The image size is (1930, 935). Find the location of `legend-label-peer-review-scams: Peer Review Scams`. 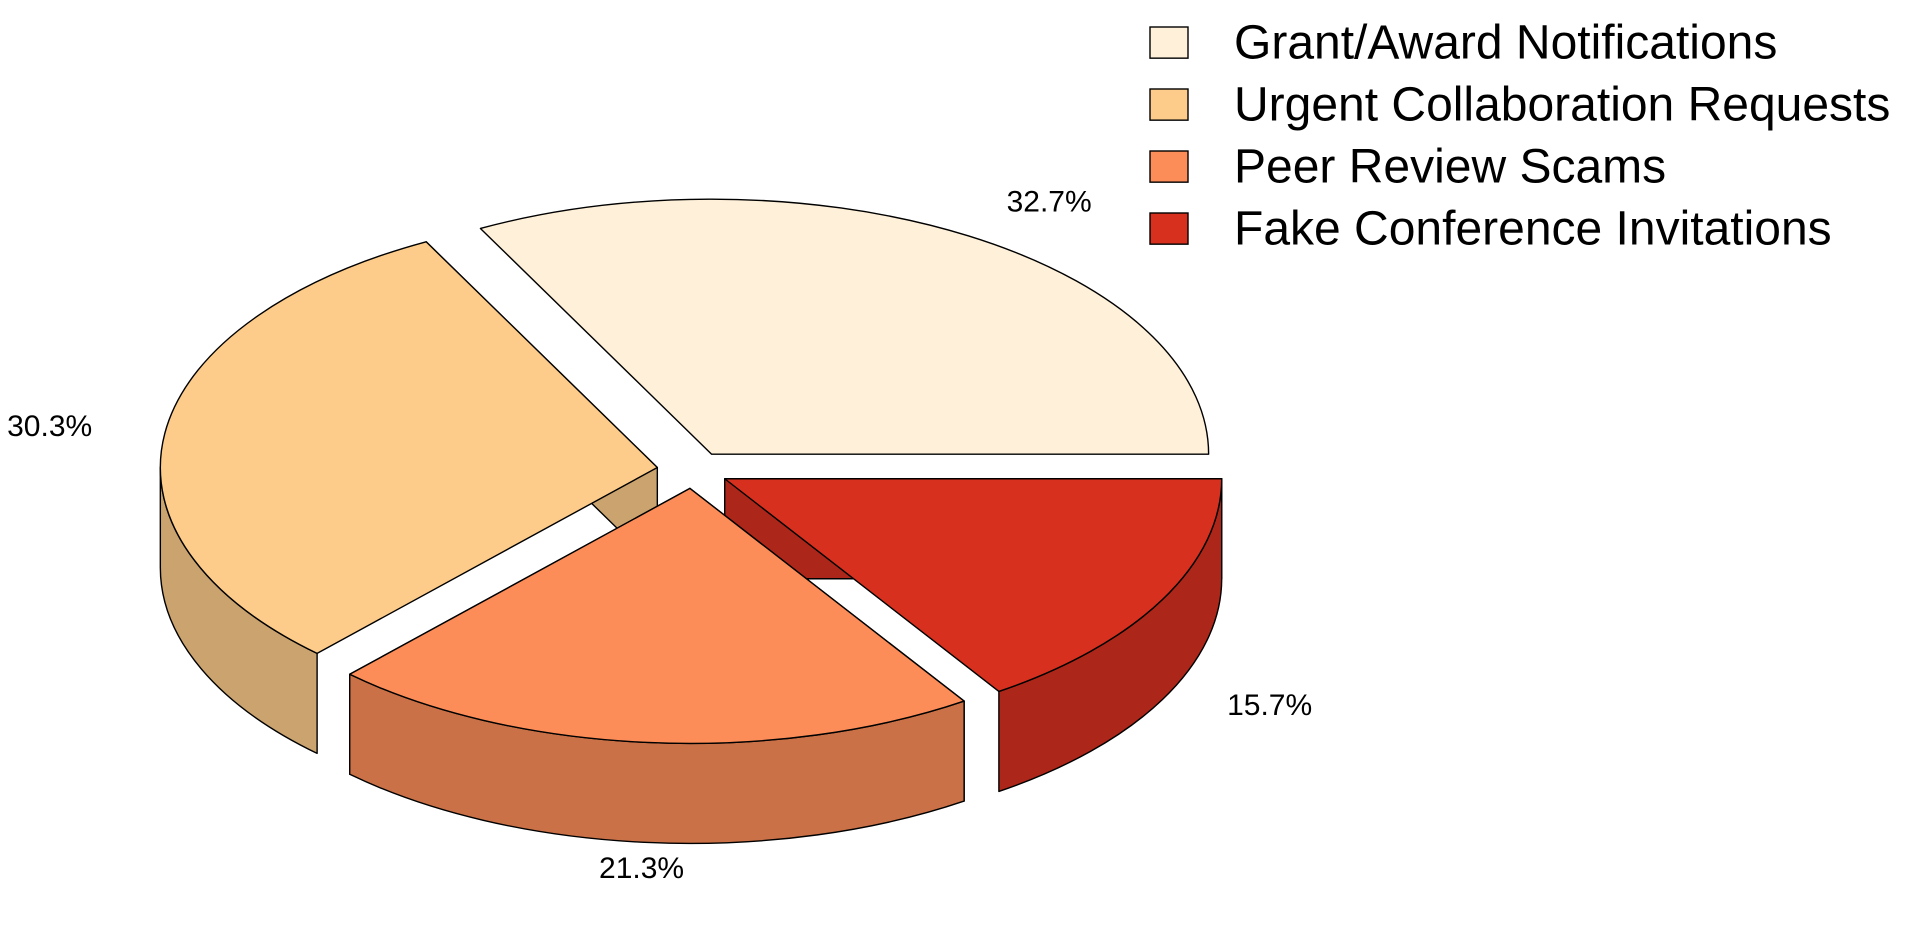

legend-label-peer-review-scams: Peer Review Scams is located at coordinates (1450, 167).